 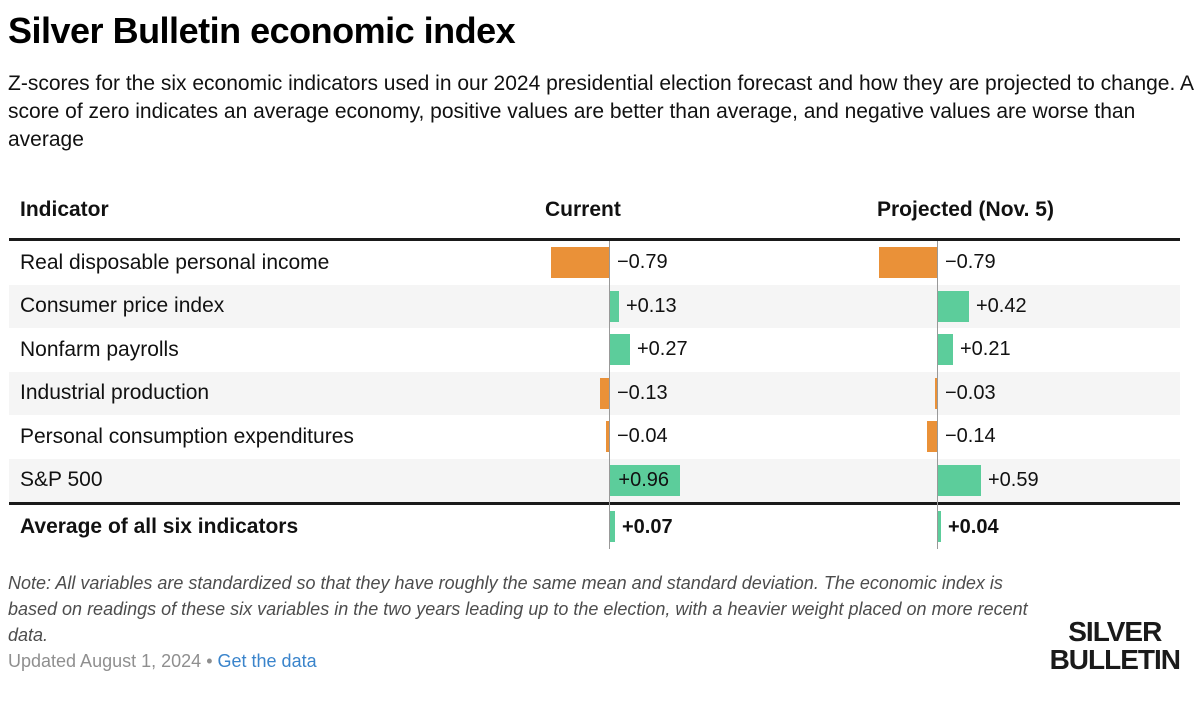 What do you see at coordinates (651, 305) in the screenshot?
I see `current-value: +0.13` at bounding box center [651, 305].